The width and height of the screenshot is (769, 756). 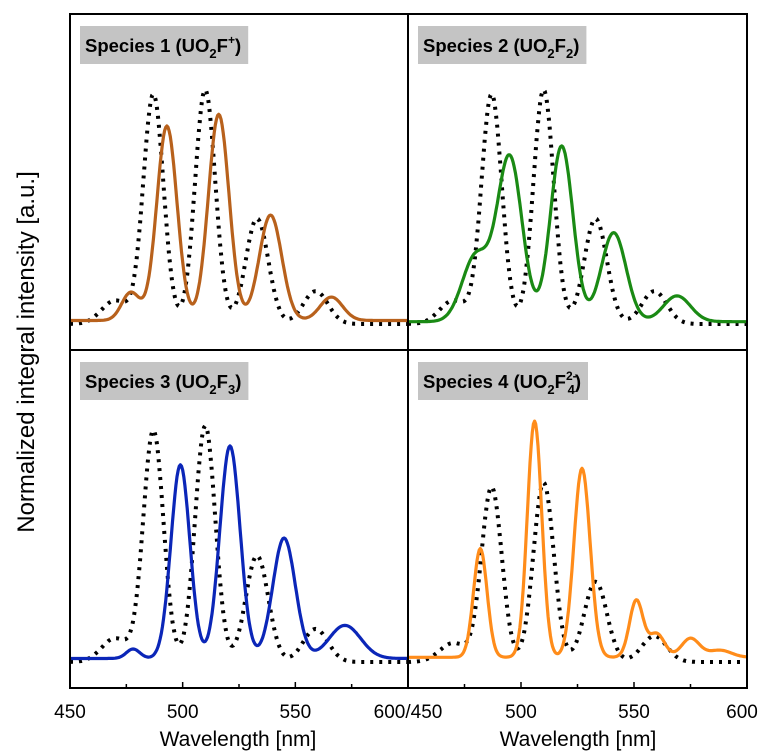 What do you see at coordinates (408, 712) in the screenshot?
I see `x-tick-label-left: 600/450` at bounding box center [408, 712].